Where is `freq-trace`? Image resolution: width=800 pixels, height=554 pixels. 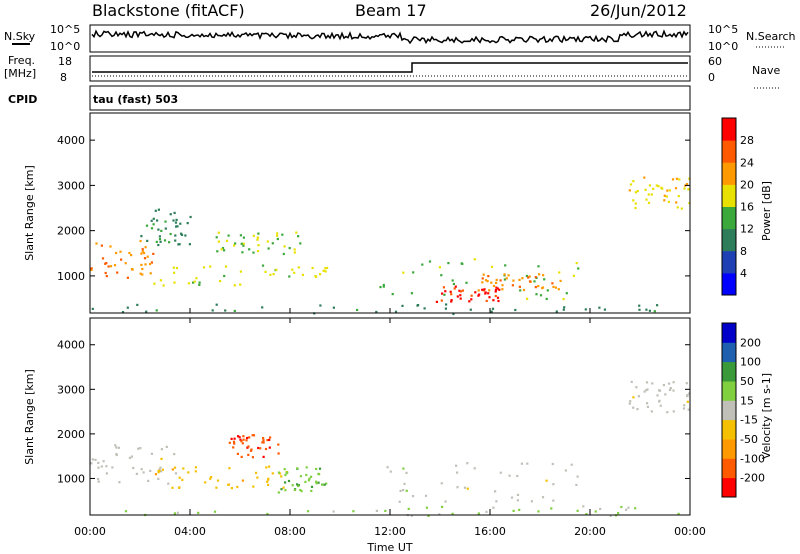
freq-trace is located at coordinates (390, 67).